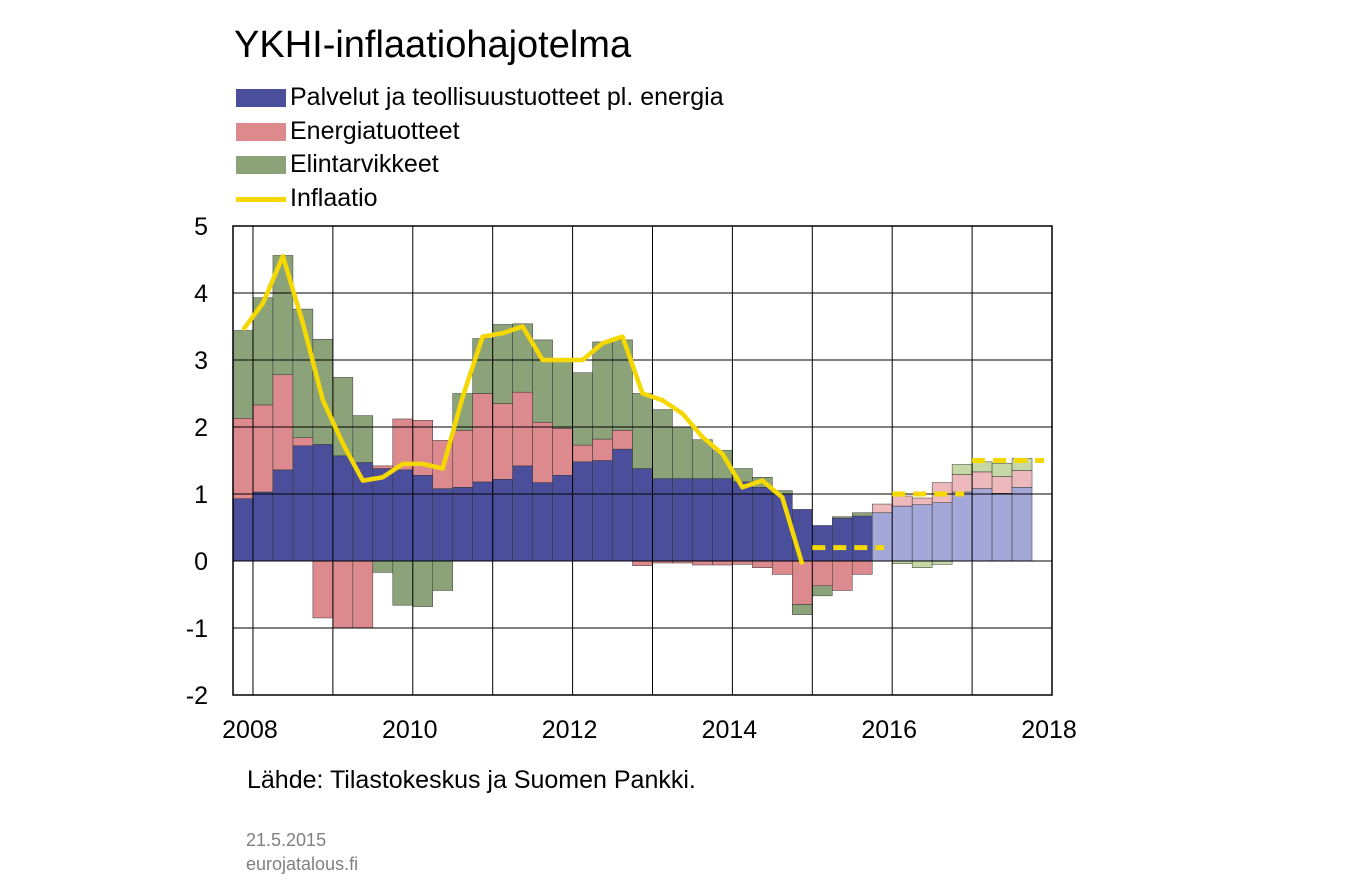 The image size is (1348, 880). I want to click on footer: 21.5.2015 eurojatalous.fi, so click(302, 852).